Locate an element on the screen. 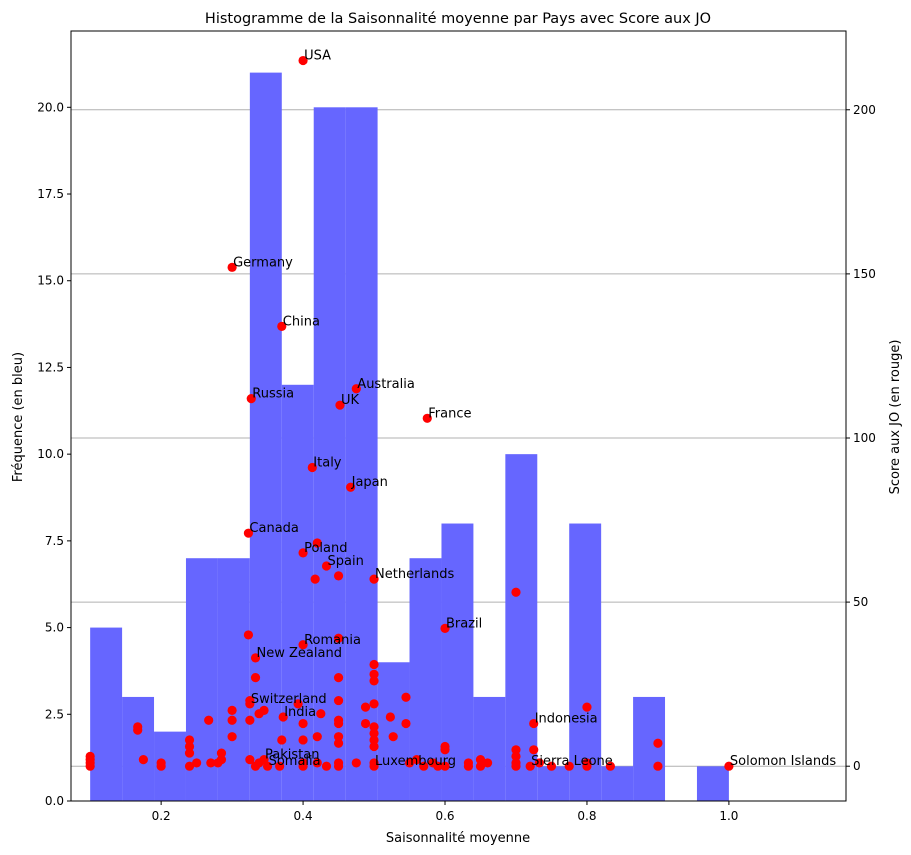 This screenshot has height=855, width=911. y-tick-label: 2.5 is located at coordinates (54, 714).